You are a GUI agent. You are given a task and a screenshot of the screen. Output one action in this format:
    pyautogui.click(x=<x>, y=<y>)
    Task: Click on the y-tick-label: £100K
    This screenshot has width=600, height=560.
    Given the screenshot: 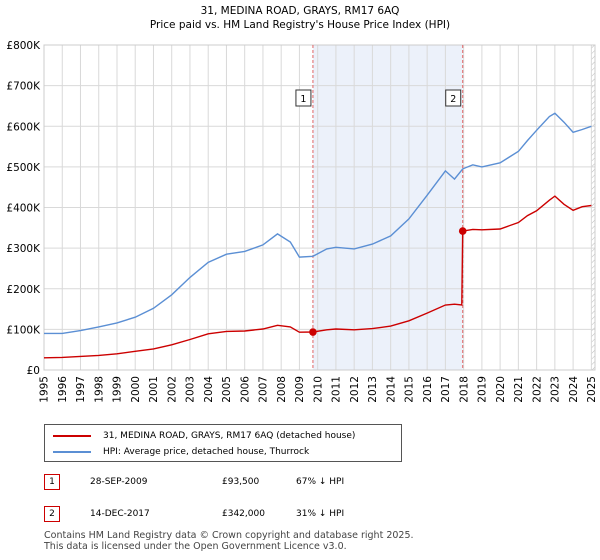 What is the action you would take?
    pyautogui.click(x=23, y=330)
    